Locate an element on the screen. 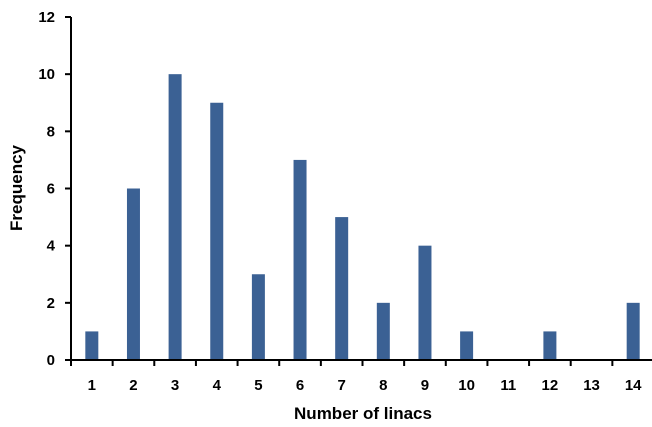 This screenshot has height=427, width=652. x-tick-label: 12 is located at coordinates (550, 385).